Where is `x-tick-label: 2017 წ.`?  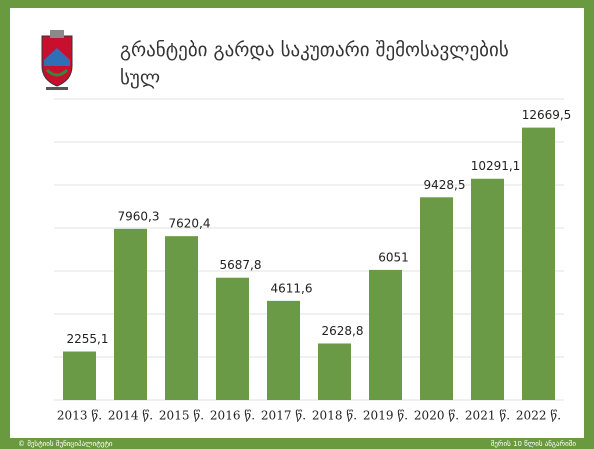 x-tick-label: 2017 წ. is located at coordinates (283, 416).